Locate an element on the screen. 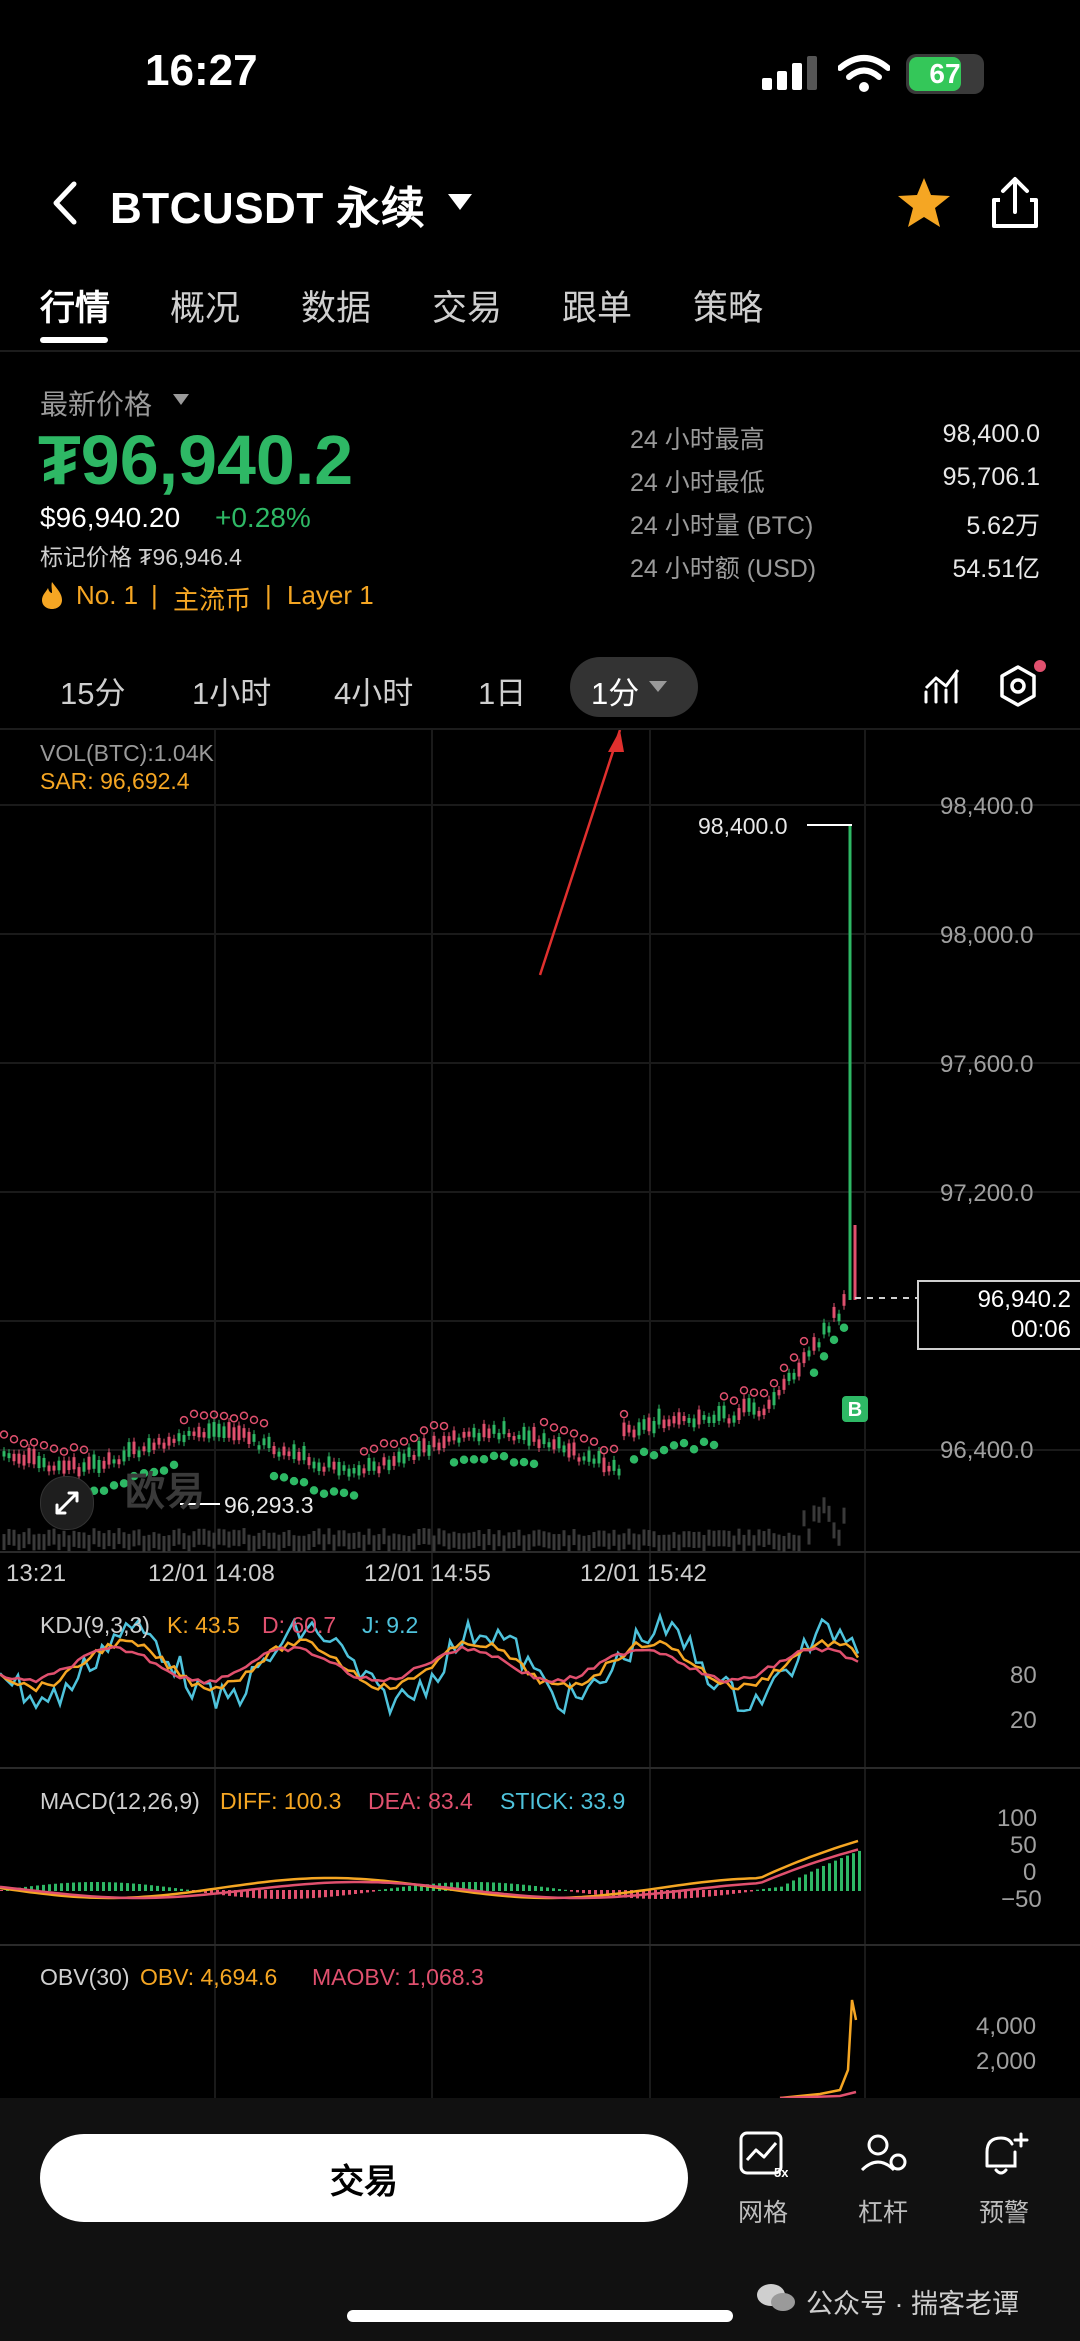 The image size is (1080, 2341). latest-price-dropdown-icon is located at coordinates (181, 400).